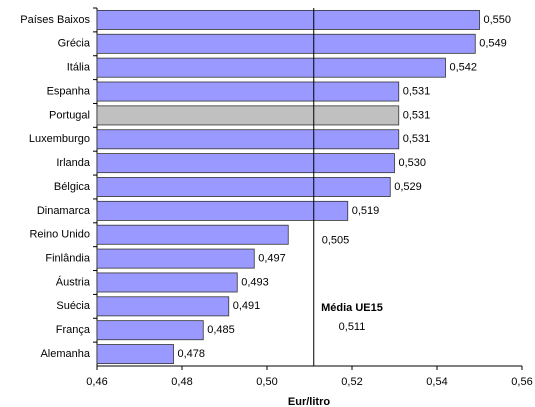  Describe the element at coordinates (68, 259) in the screenshot. I see `y-tick-label: Finlândia` at that location.